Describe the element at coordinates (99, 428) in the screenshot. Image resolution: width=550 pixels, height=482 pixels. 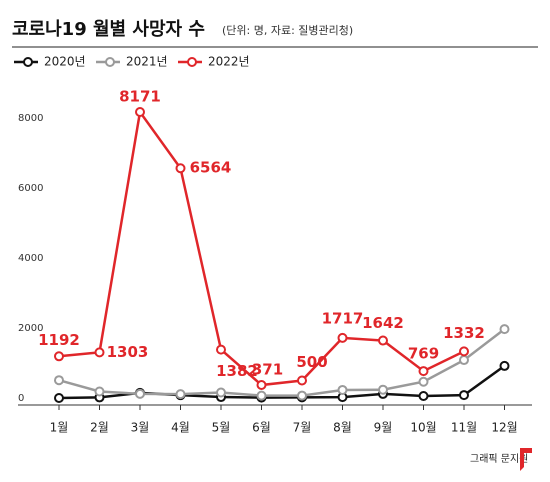
I see `x-tick-label: 2월` at that location.